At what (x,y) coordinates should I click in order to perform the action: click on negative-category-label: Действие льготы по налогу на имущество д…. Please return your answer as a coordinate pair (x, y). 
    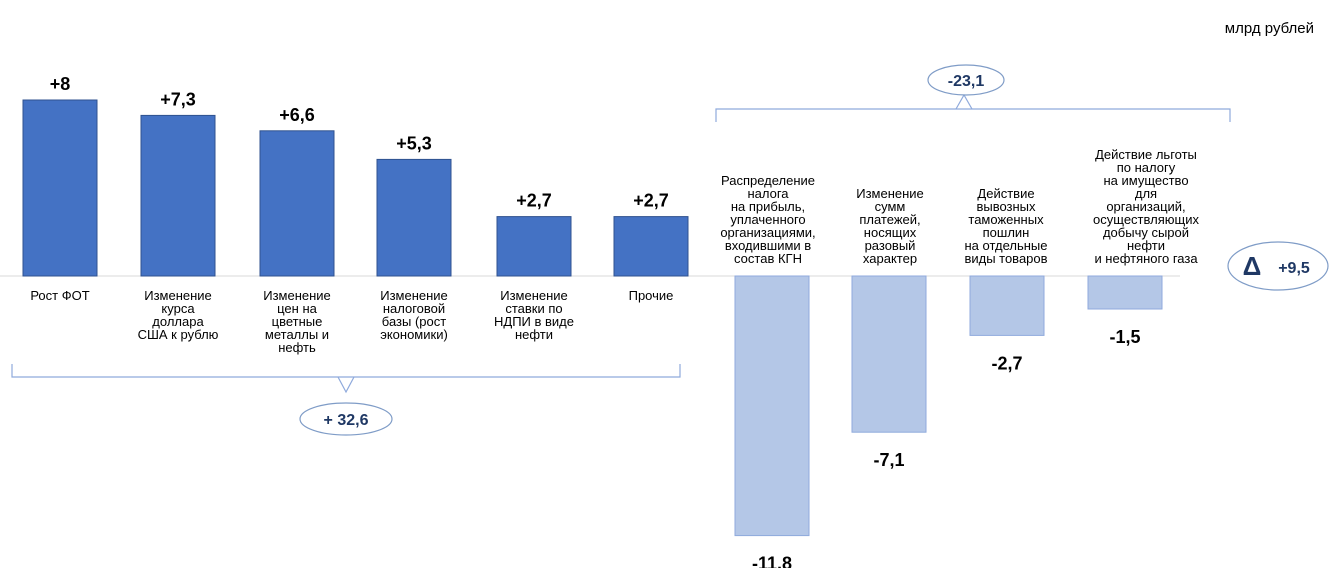
    Looking at the image, I should click on (1146, 206).